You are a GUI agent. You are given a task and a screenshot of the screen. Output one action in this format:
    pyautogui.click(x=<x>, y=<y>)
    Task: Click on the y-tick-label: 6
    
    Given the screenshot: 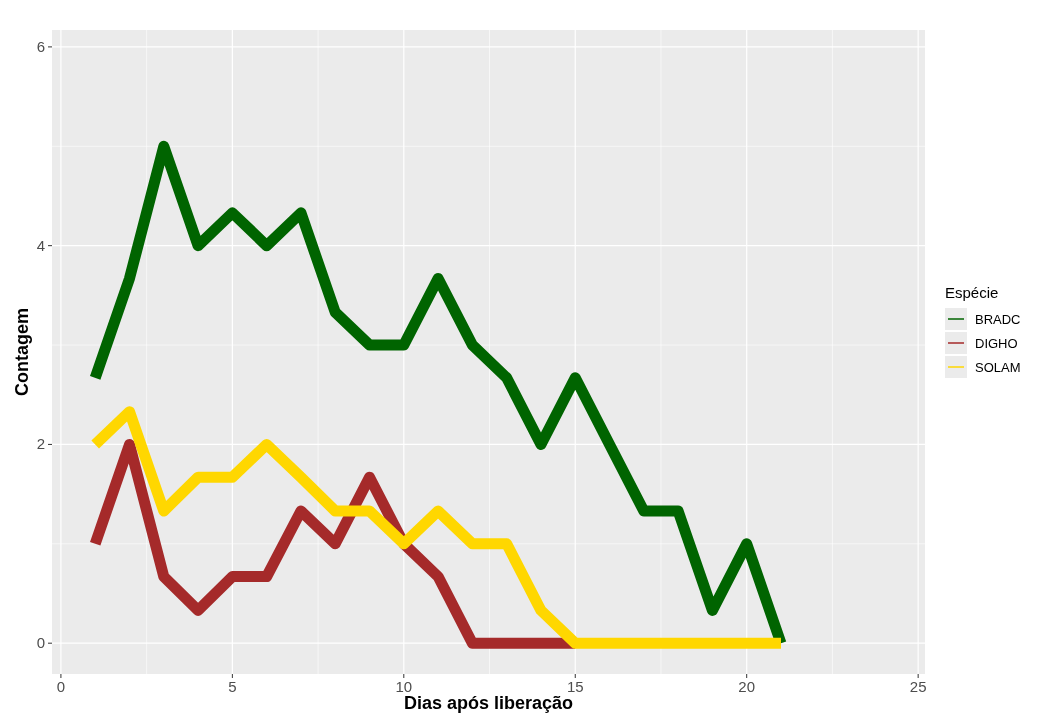 What is the action you would take?
    pyautogui.click(x=40, y=46)
    